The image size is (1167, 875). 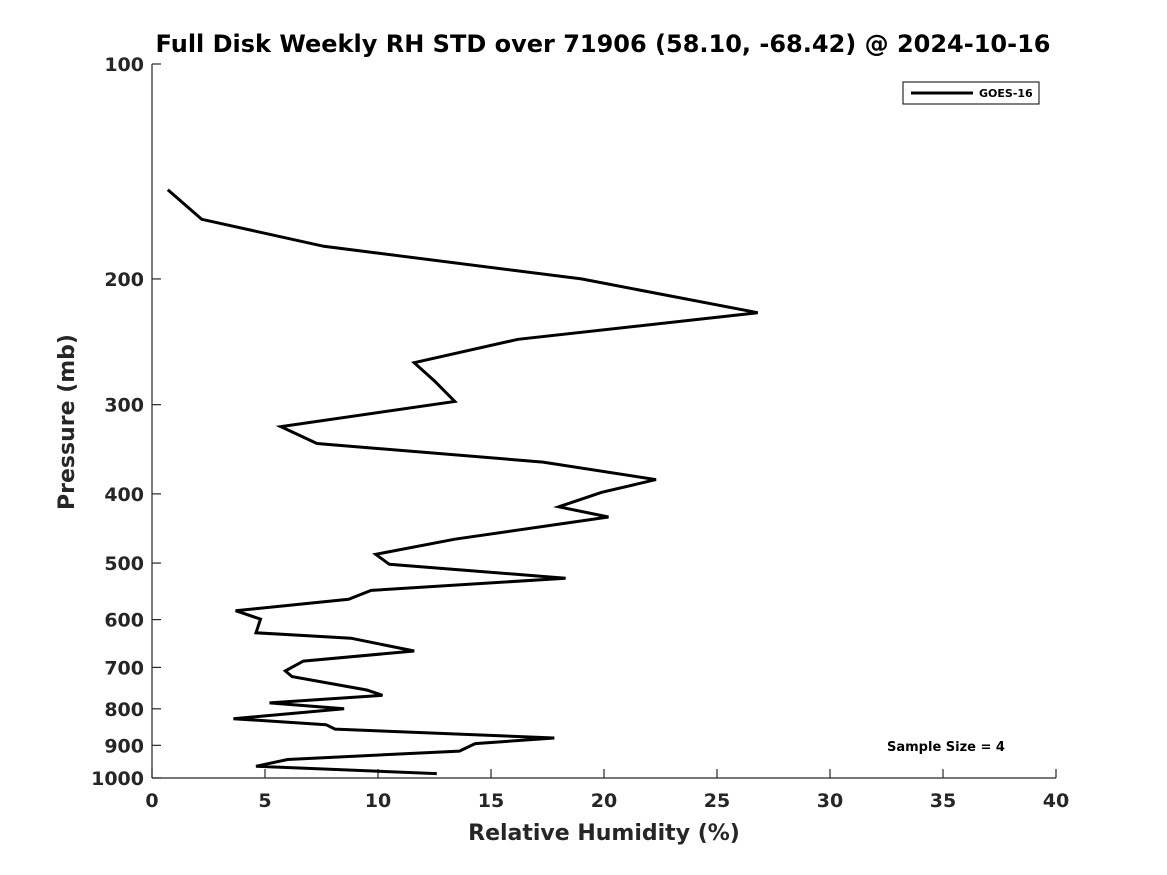 I want to click on y-tick-label: 600, so click(x=124, y=621).